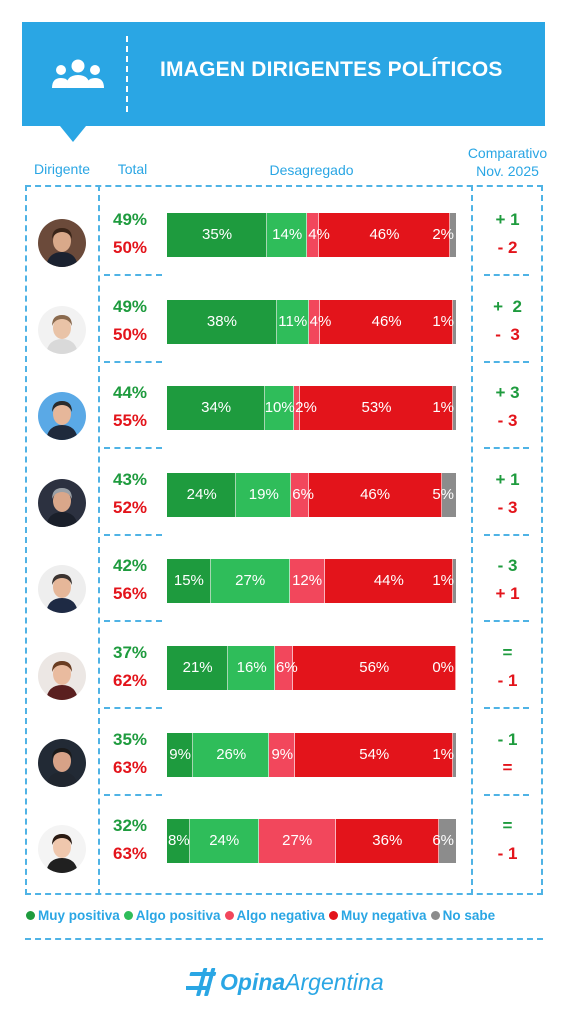 The image size is (575, 1024). What do you see at coordinates (130, 421) in the screenshot?
I see `total-negative: 55%` at bounding box center [130, 421].